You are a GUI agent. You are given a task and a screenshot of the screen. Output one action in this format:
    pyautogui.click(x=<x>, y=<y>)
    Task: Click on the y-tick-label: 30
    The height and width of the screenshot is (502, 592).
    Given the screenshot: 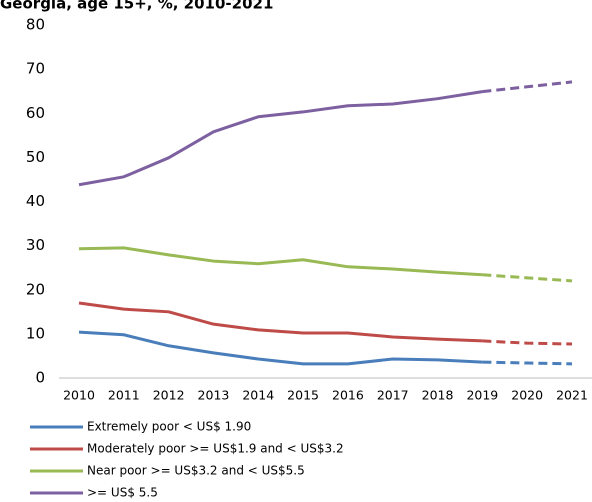 What is the action you would take?
    pyautogui.click(x=35, y=245)
    